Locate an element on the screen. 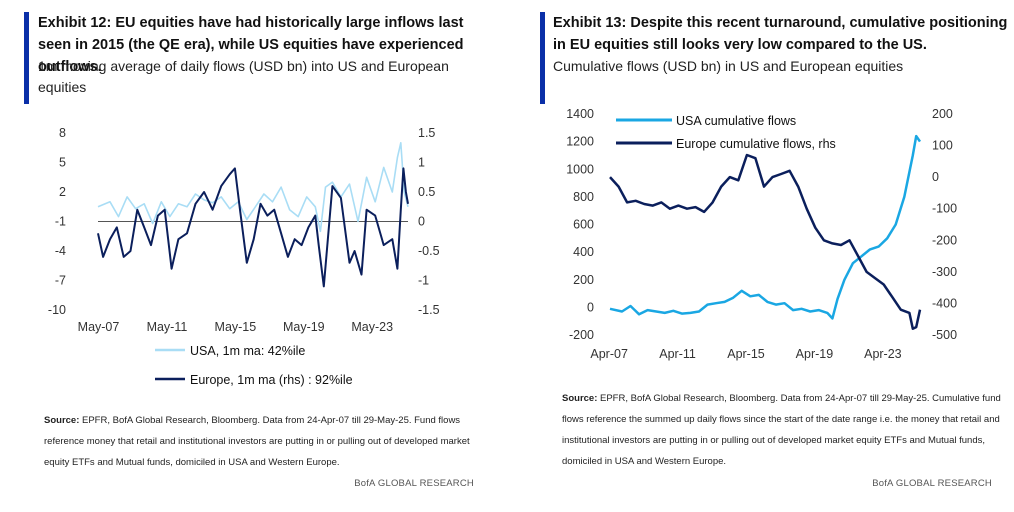 The image size is (1014, 512). y-right-tick-label: 1 is located at coordinates (421, 163).